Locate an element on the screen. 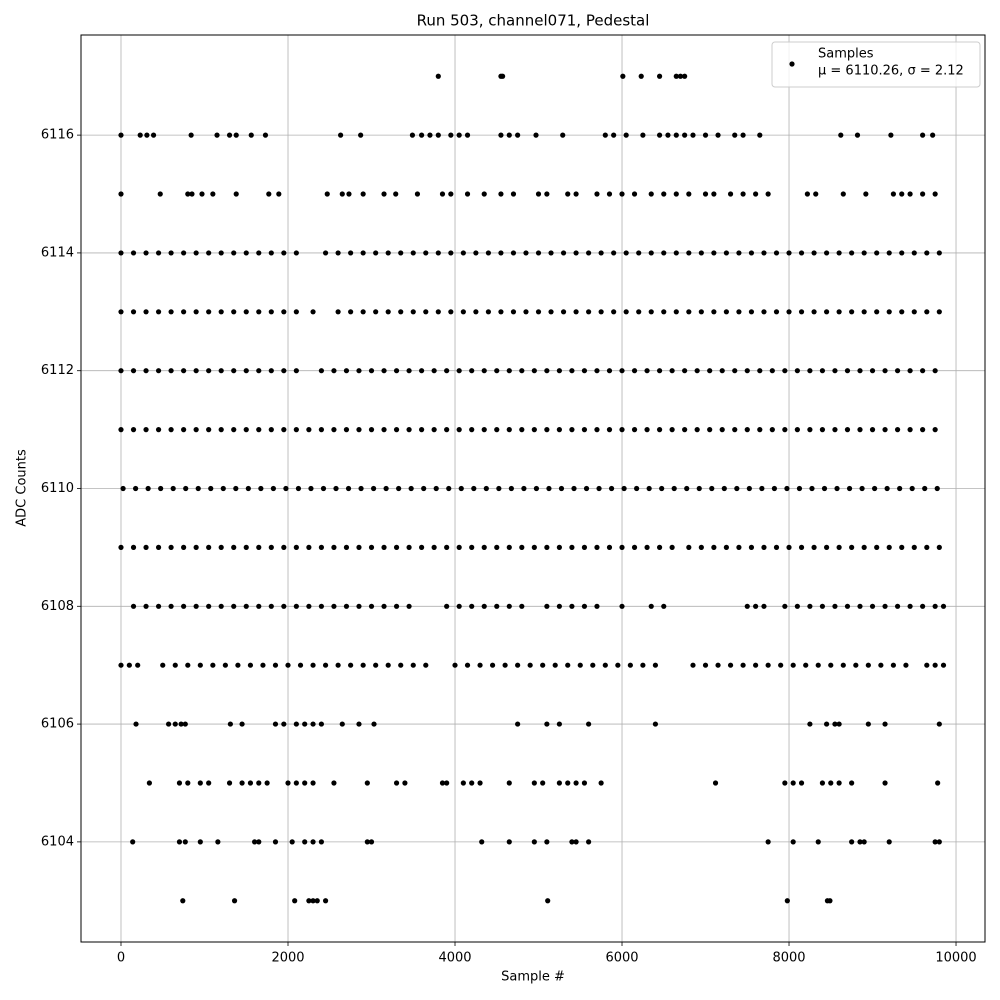 This screenshot has height=1000, width=1000. y-tick-label: 6106 is located at coordinates (57, 724).